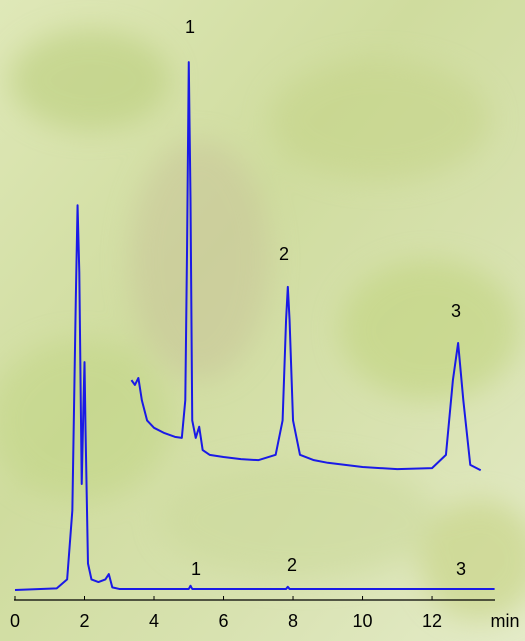 This screenshot has height=641, width=525. I want to click on x-tick-label: 0, so click(15, 621).